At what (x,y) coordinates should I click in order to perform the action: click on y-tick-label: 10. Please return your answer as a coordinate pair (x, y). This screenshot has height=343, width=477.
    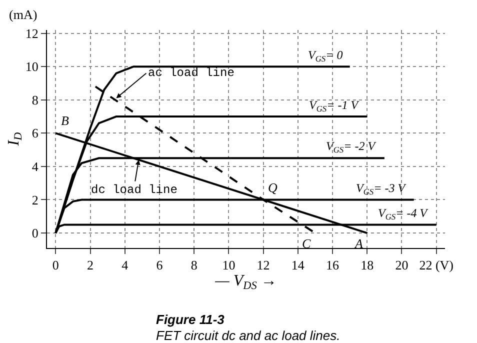
    Looking at the image, I should click on (31, 66).